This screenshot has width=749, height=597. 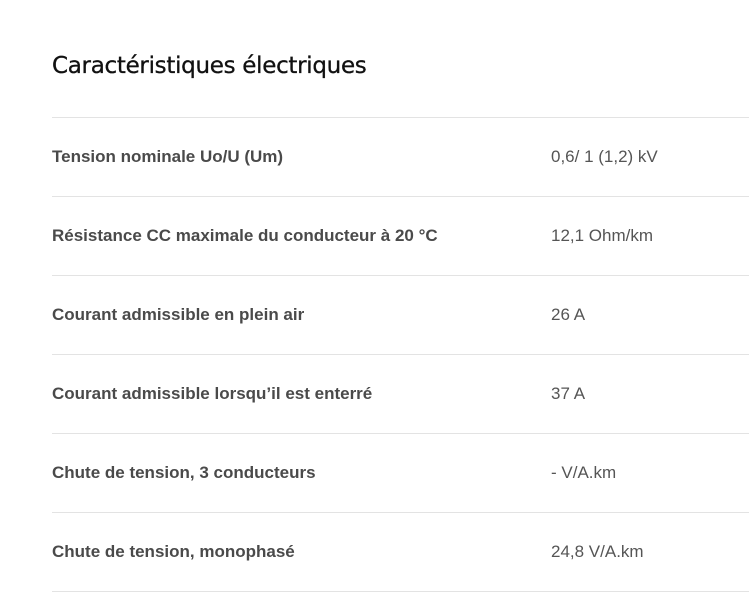 I want to click on row-label: Courant admissible en plein air, so click(x=178, y=314).